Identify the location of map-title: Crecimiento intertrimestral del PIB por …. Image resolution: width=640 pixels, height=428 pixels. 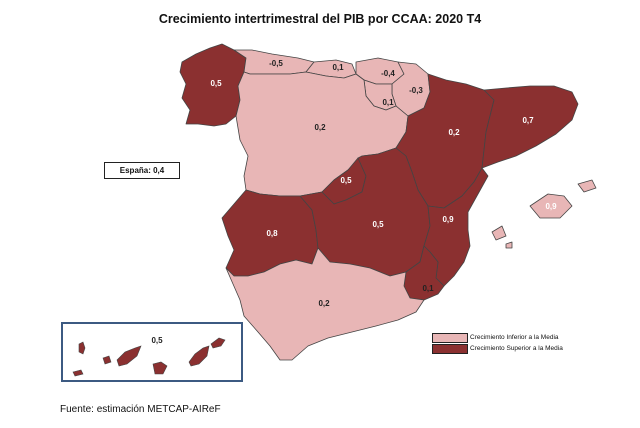
(320, 19).